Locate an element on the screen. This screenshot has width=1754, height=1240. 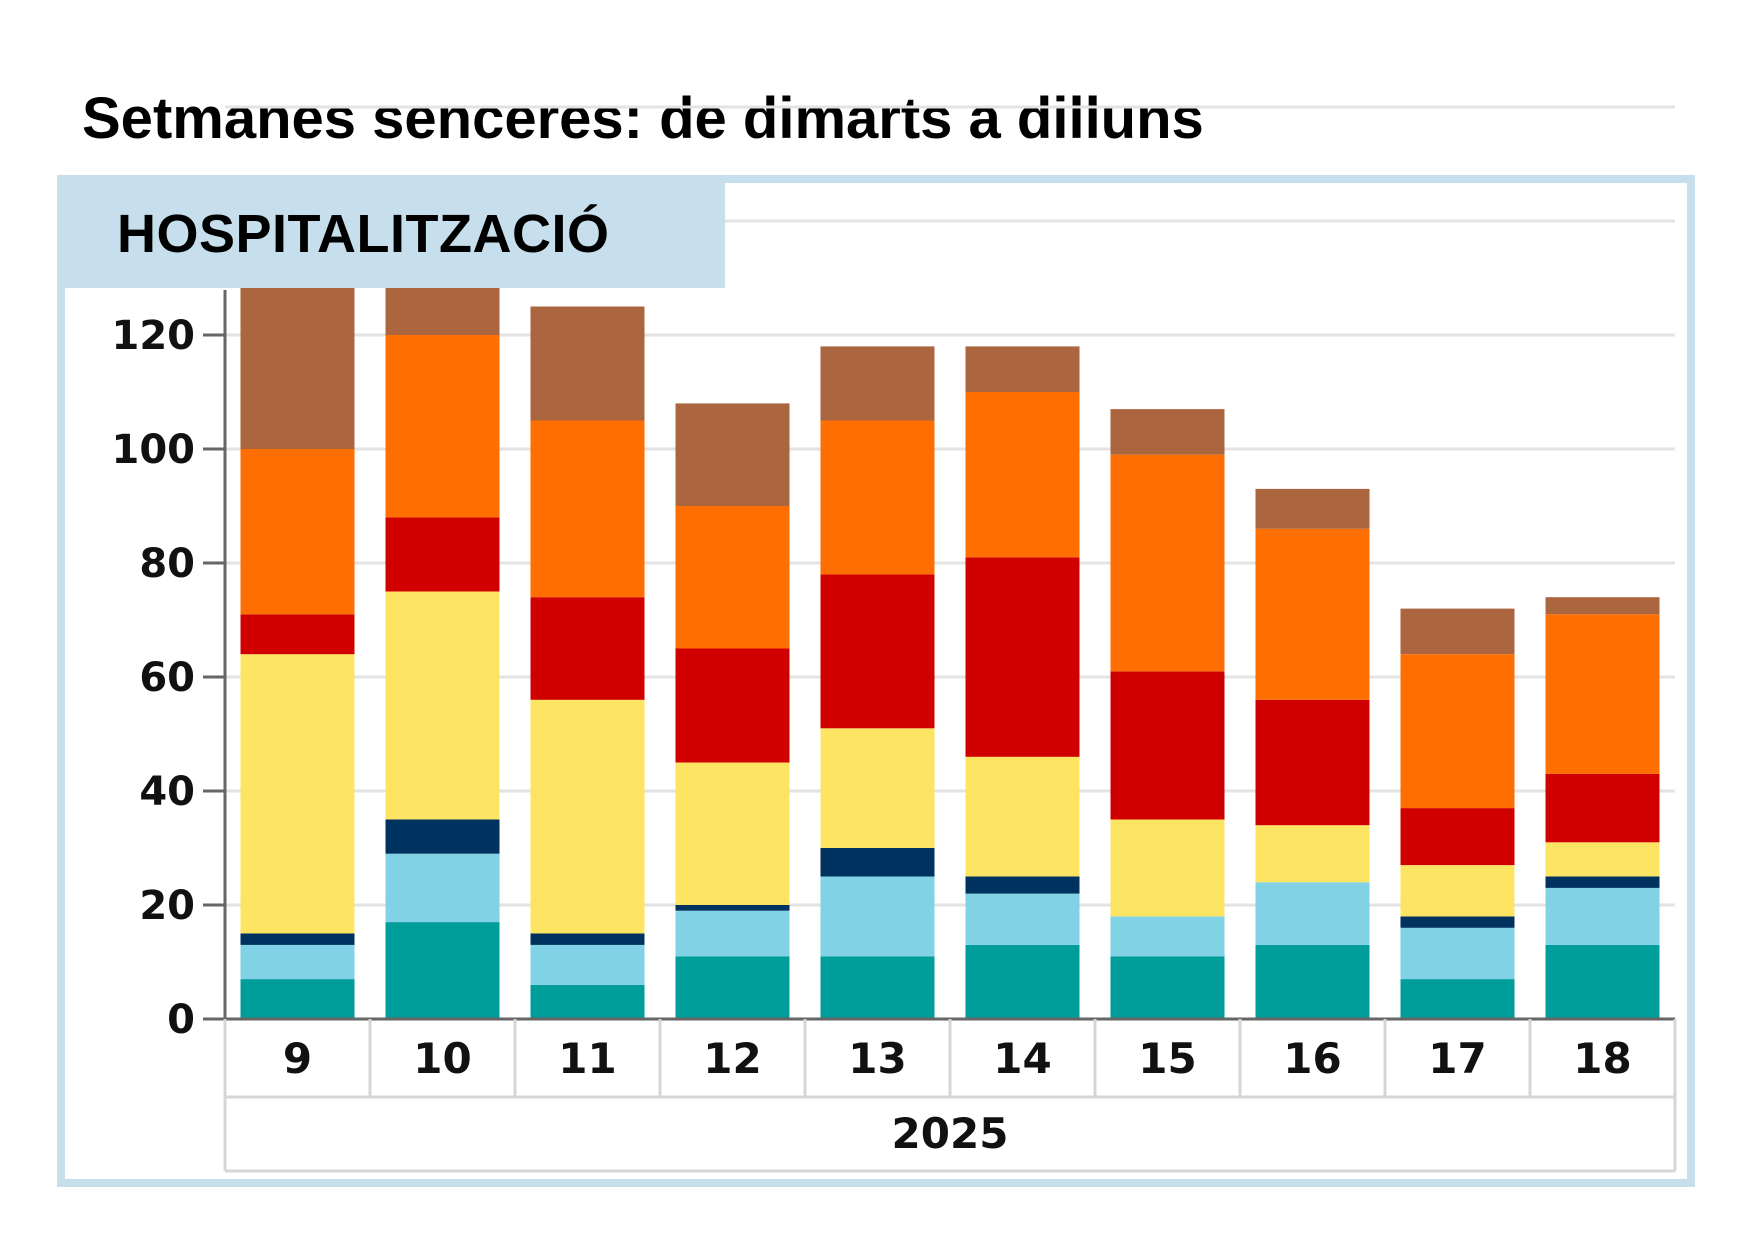
bar-segment-12-s6 is located at coordinates (732, 577).